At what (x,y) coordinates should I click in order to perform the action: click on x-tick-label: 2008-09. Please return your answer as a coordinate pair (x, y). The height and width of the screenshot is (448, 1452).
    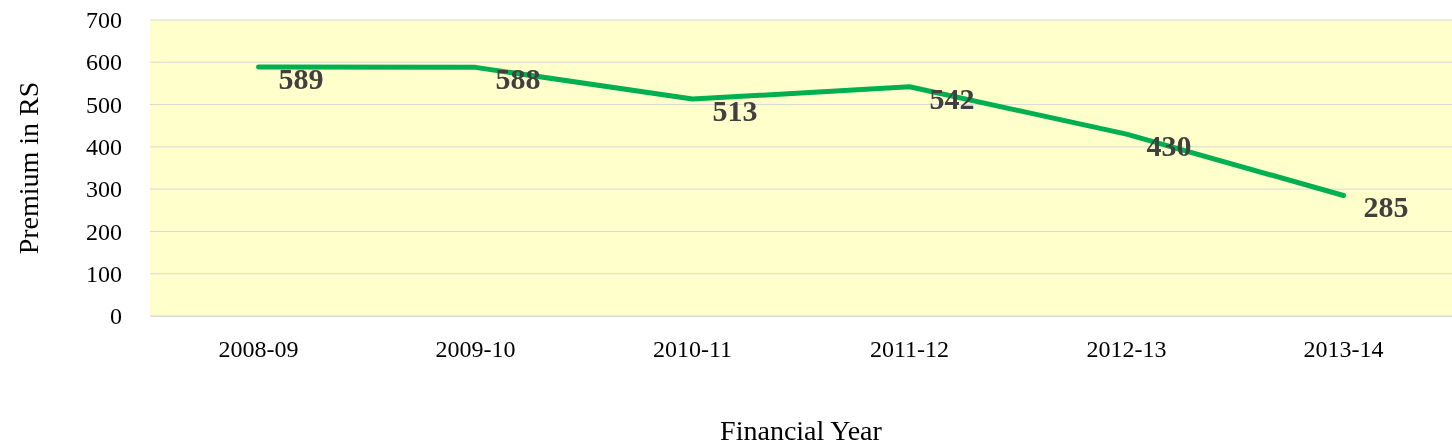
    Looking at the image, I should click on (258, 349).